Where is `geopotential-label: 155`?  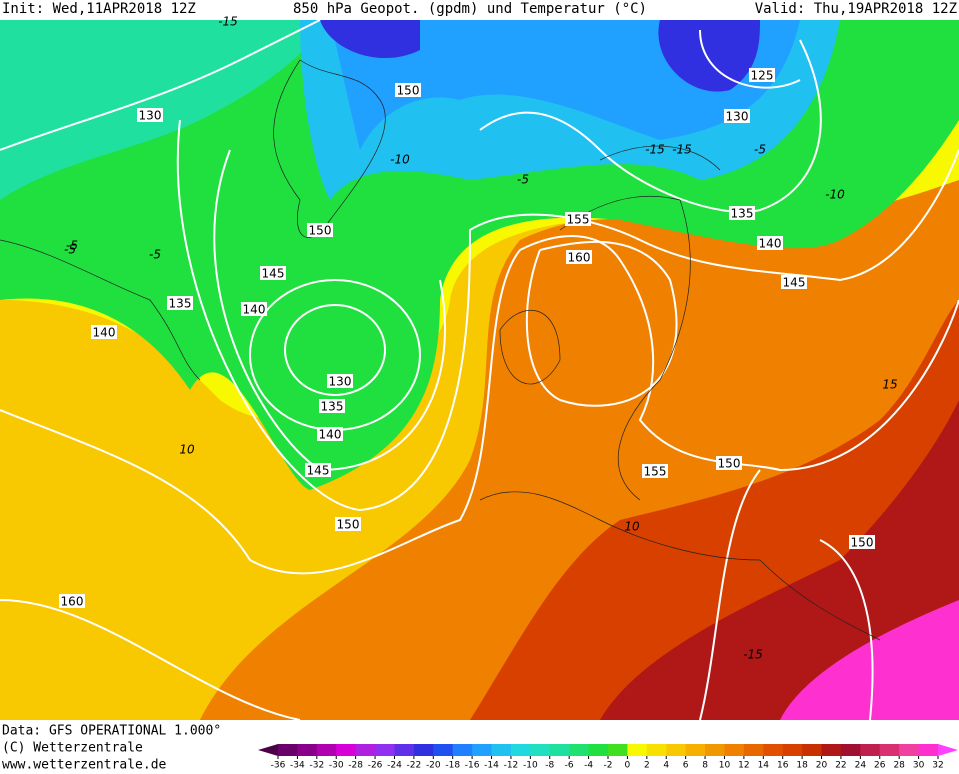 geopotential-label: 155 is located at coordinates (655, 472).